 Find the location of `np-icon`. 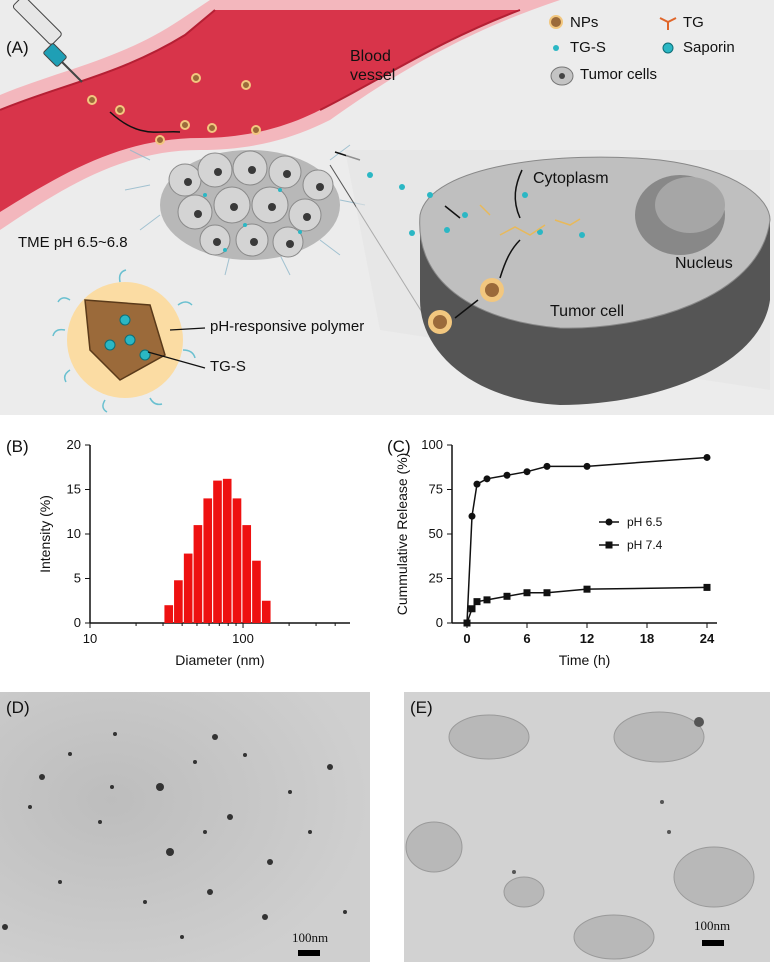

np-icon is located at coordinates (556, 22).